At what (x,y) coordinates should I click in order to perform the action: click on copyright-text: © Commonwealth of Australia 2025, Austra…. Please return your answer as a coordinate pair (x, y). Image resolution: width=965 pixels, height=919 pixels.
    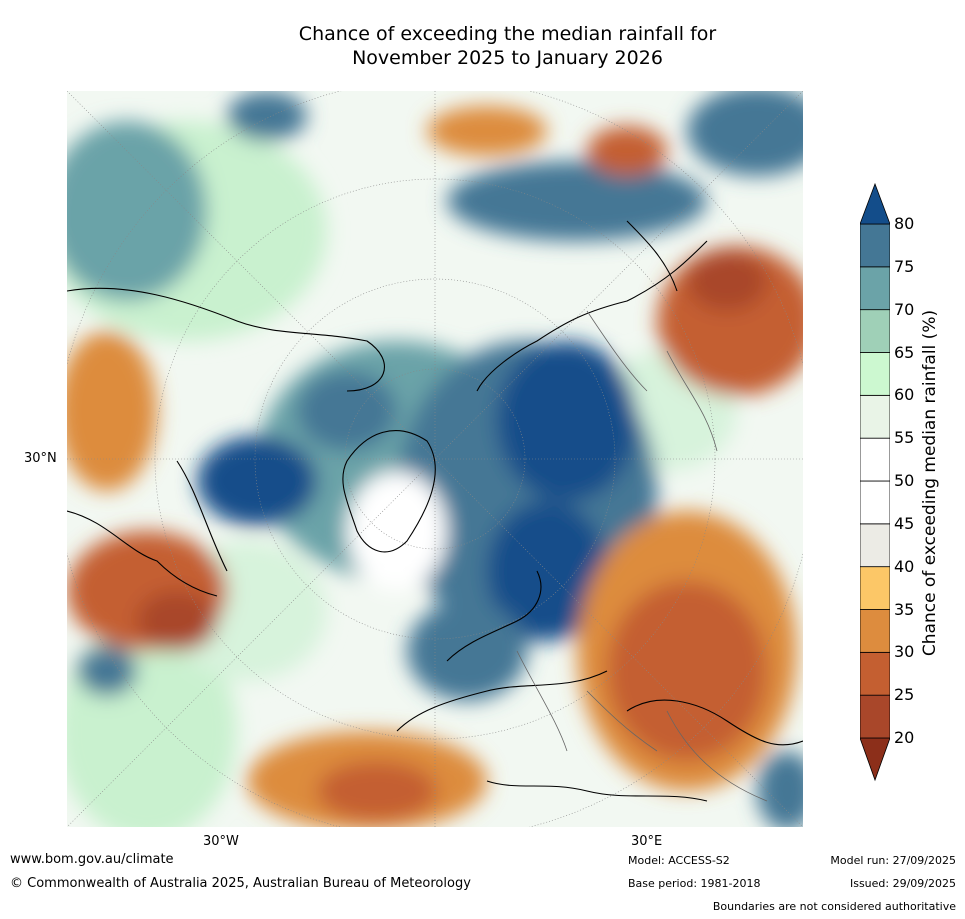
    Looking at the image, I should click on (240, 883).